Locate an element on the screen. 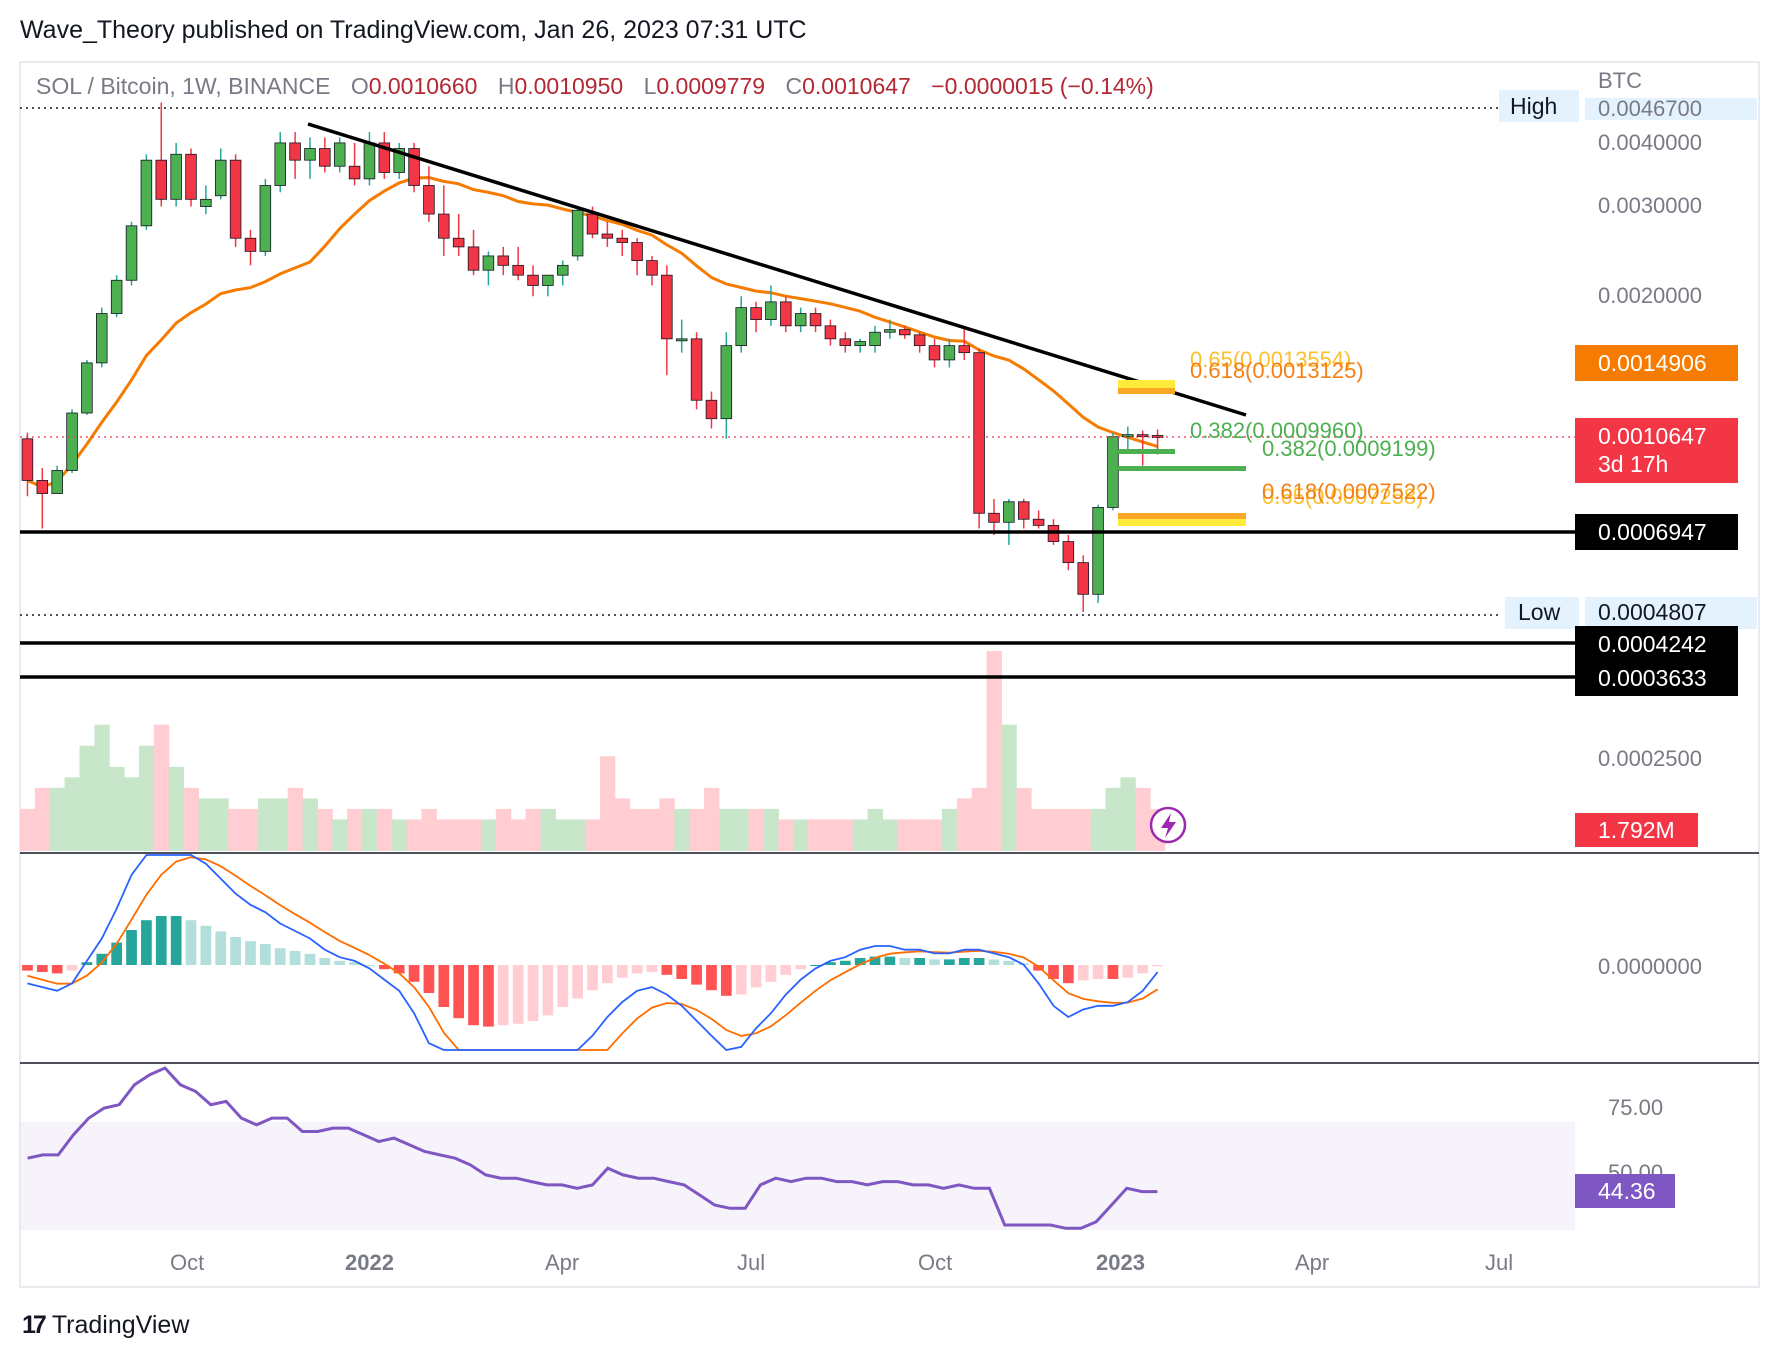  x-axis: Oct 2022 Apr Jul Oct 2023 Apr Jul is located at coordinates (841, 1262).